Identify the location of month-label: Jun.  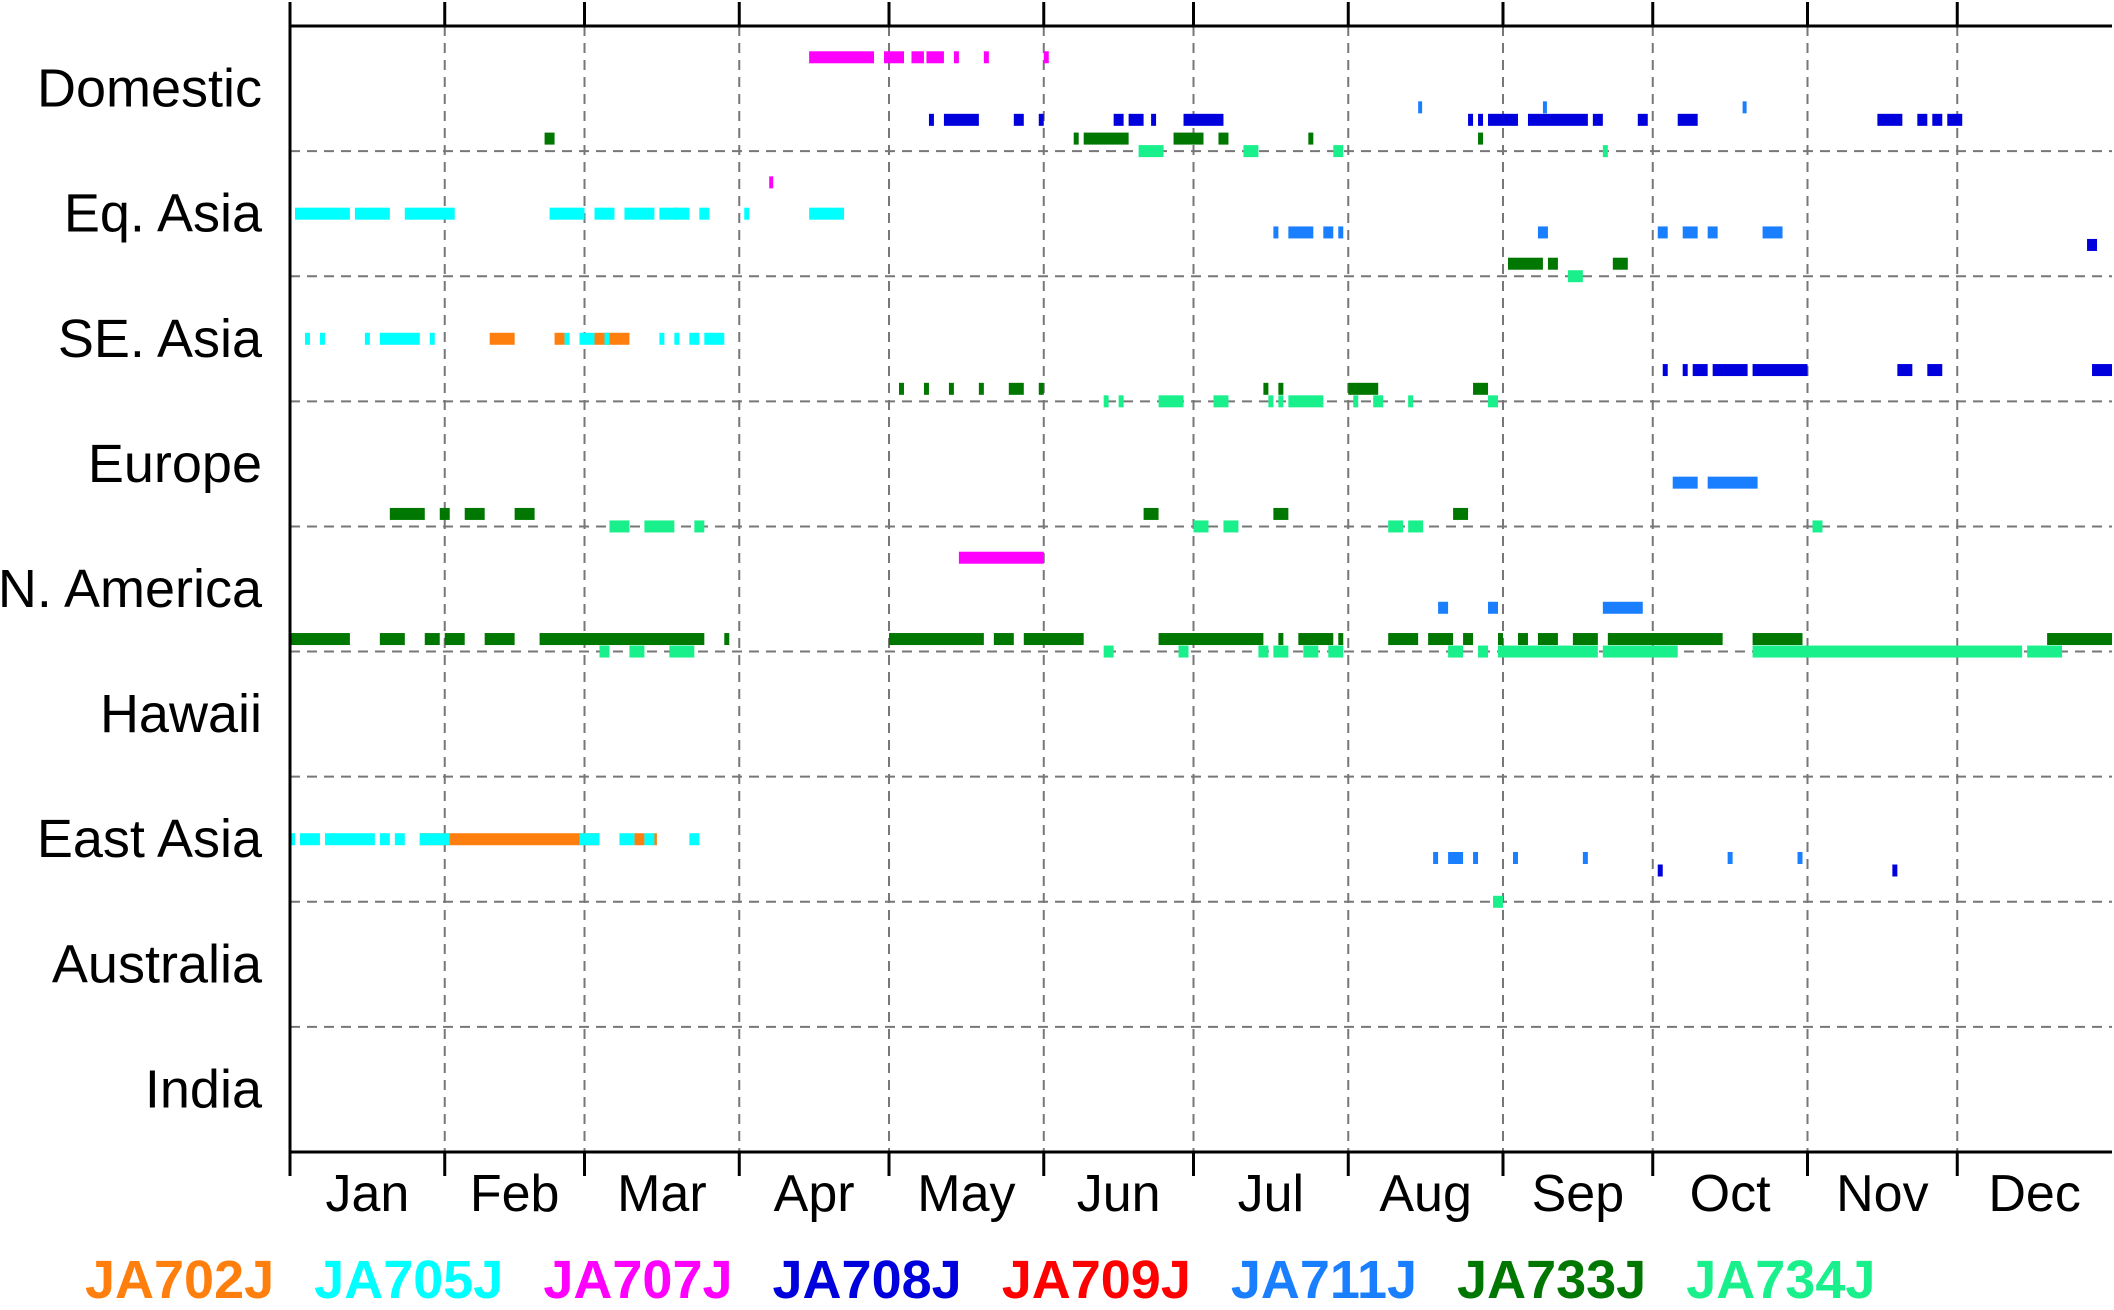
(1119, 1194).